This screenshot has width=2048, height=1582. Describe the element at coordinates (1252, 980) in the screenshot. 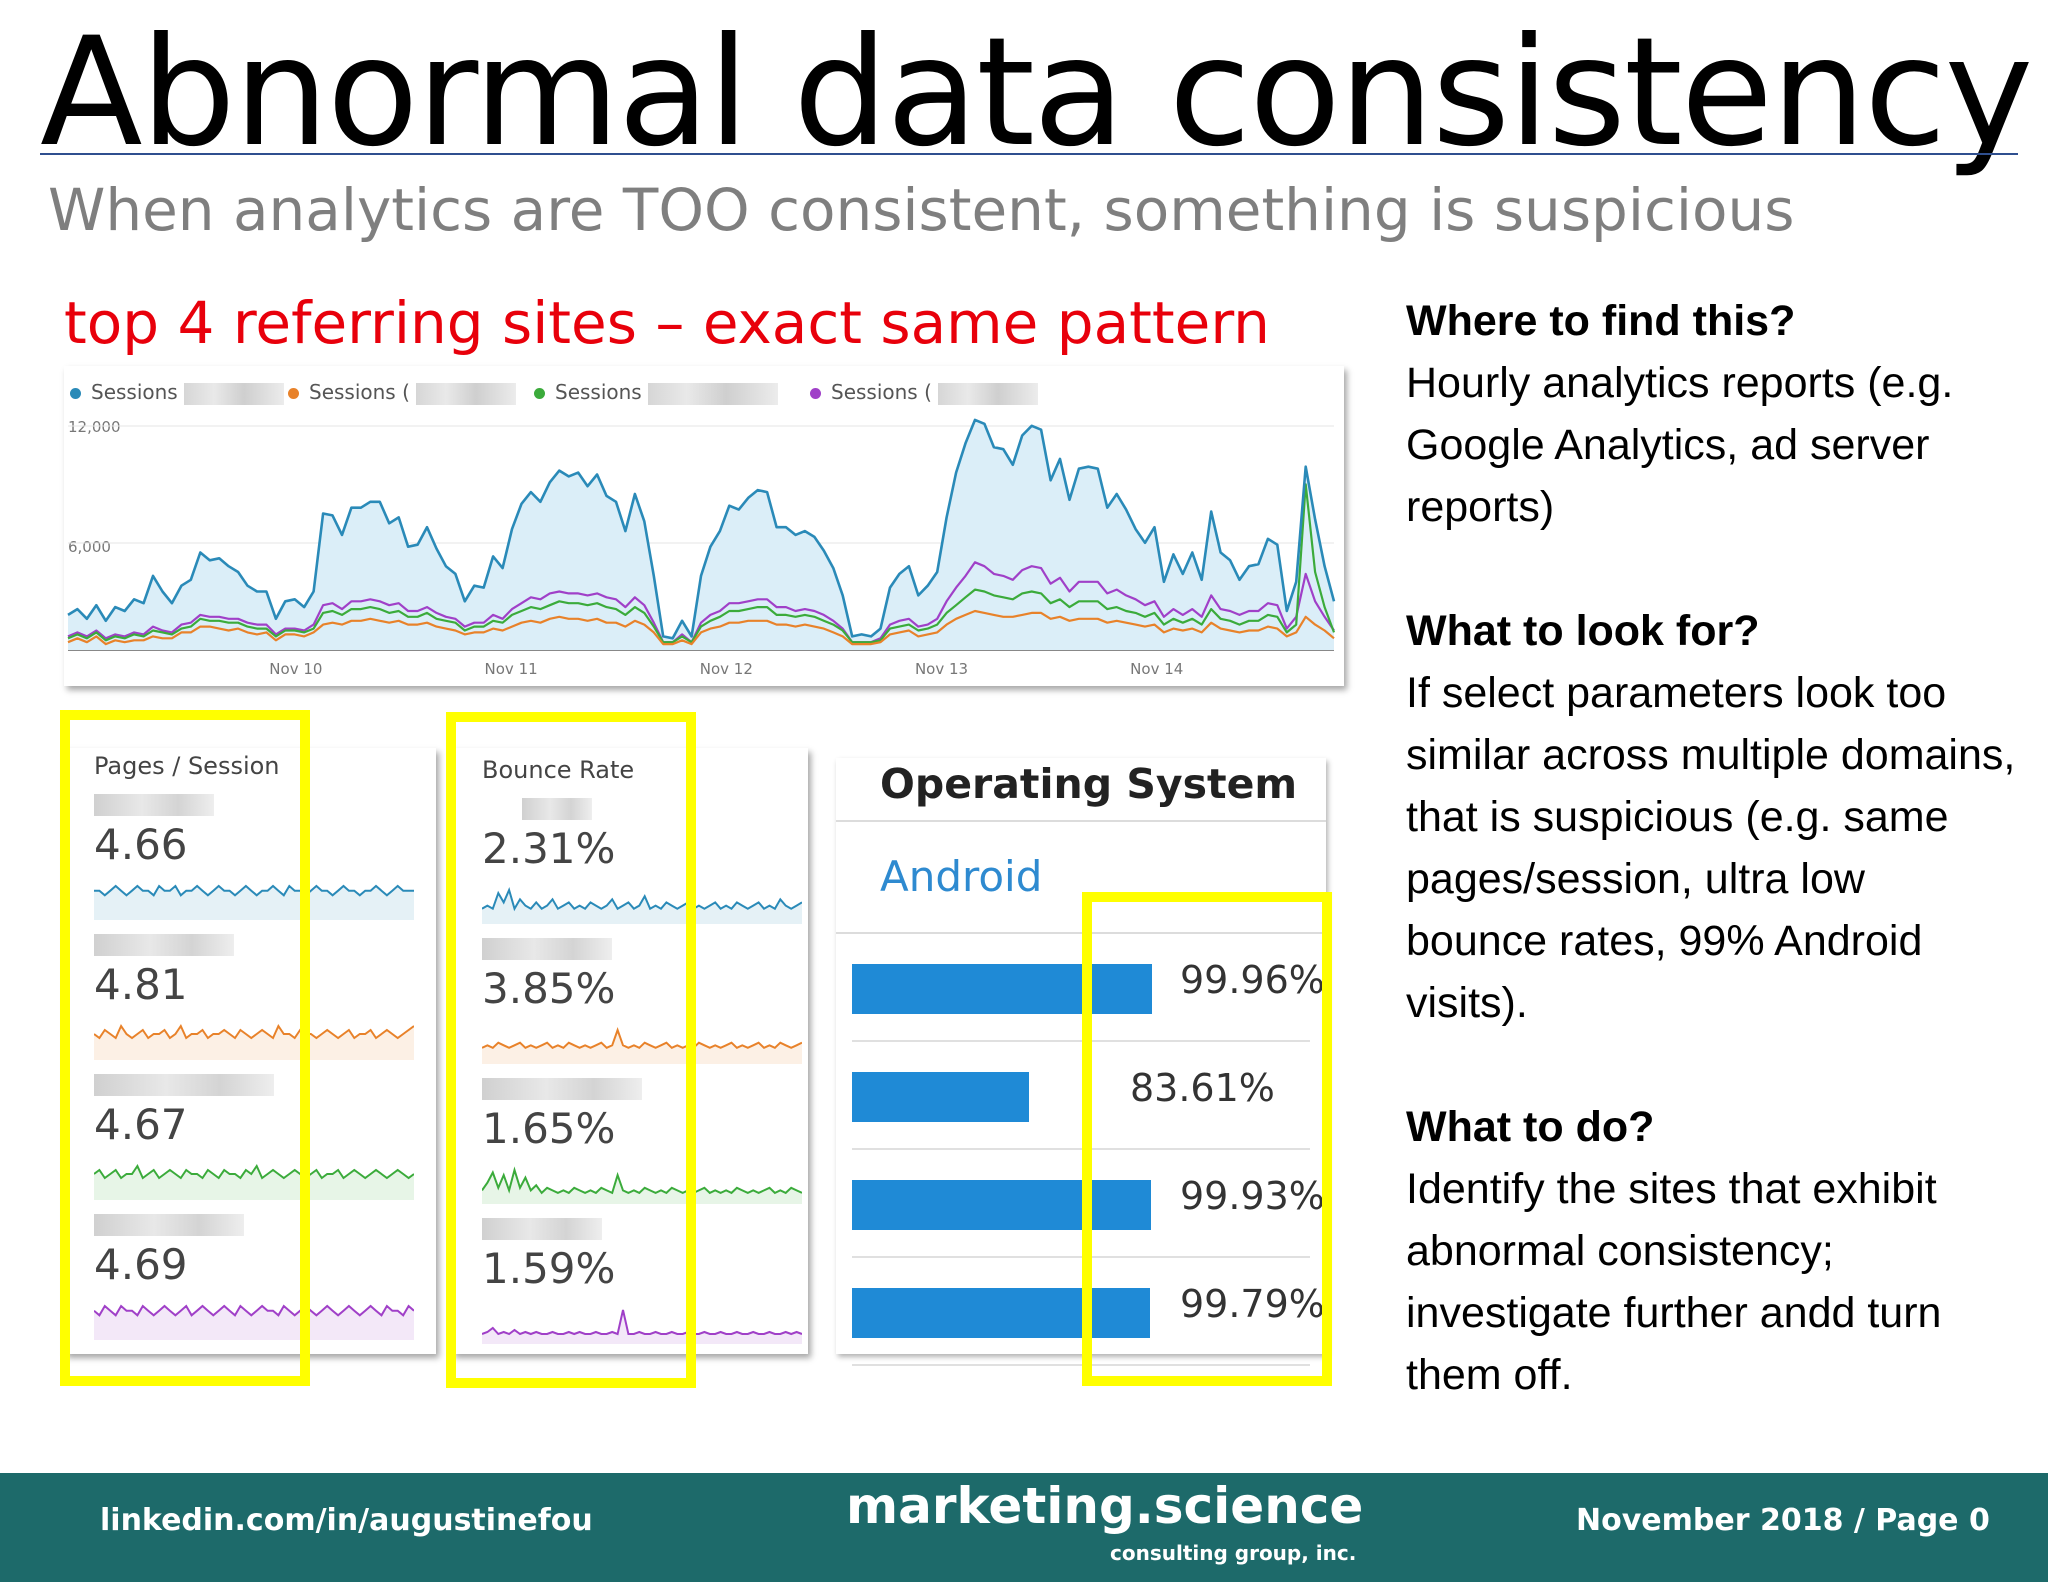

I see `os-percentage: 99.96%` at that location.